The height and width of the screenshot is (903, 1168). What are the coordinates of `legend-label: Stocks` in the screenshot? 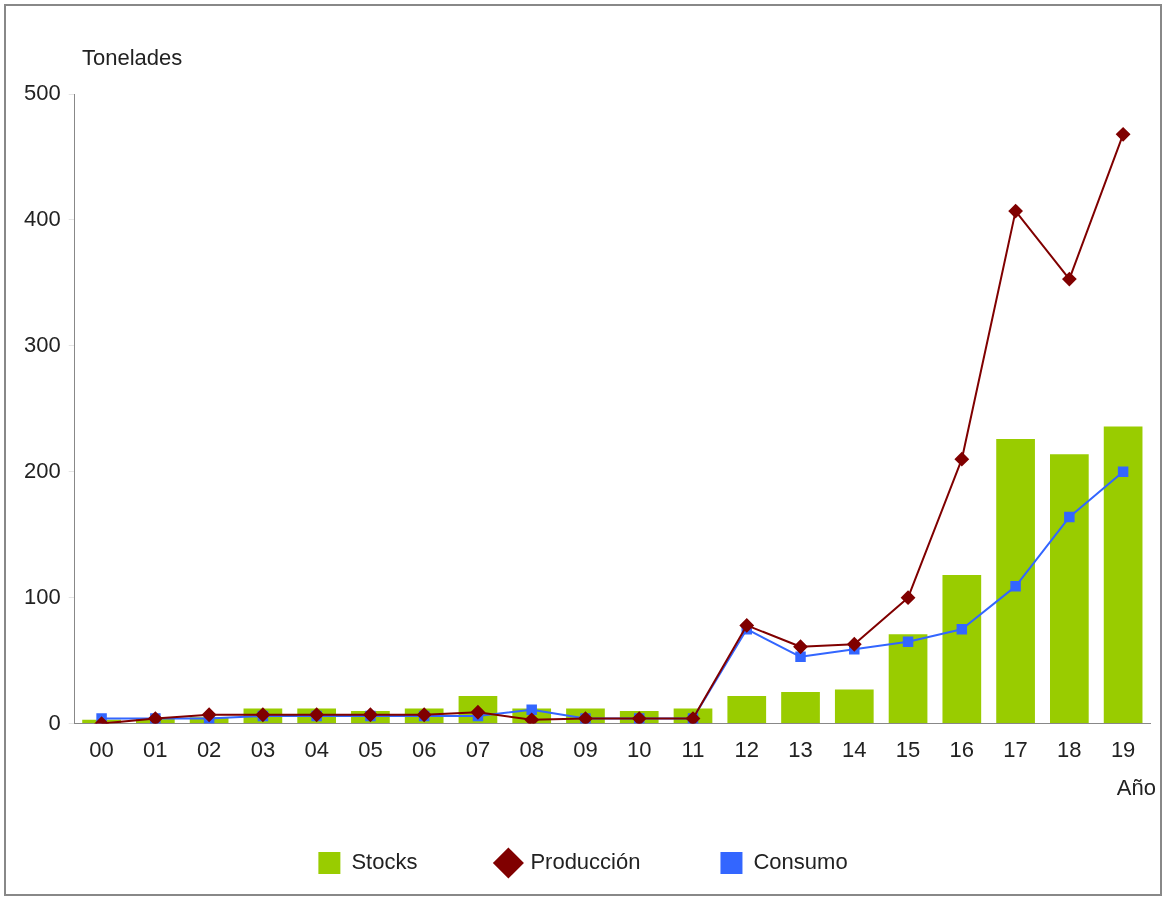 It's located at (384, 862).